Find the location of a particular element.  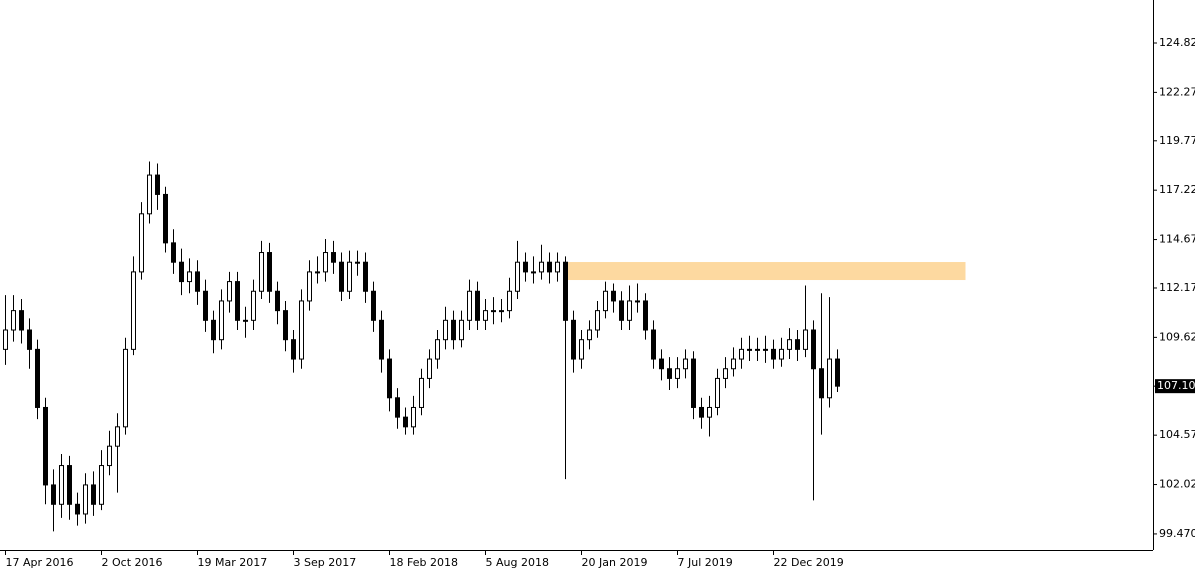

x-tick-label: 2 Oct 2016 is located at coordinates (132, 562).